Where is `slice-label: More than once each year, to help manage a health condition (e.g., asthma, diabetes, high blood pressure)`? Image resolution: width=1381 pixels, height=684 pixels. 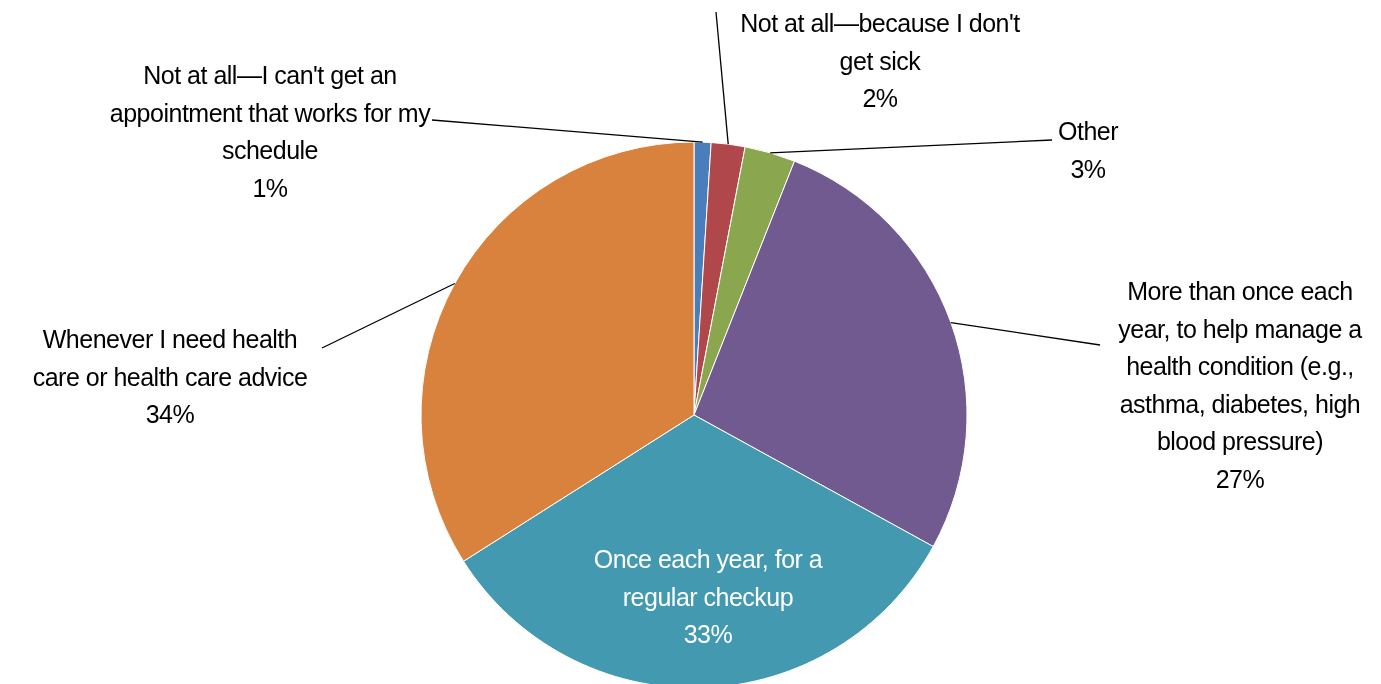 slice-label: More than once each year, to help manage a health condition (e.g., asthma, diabetes, high blood pressure) is located at coordinates (1240, 366).